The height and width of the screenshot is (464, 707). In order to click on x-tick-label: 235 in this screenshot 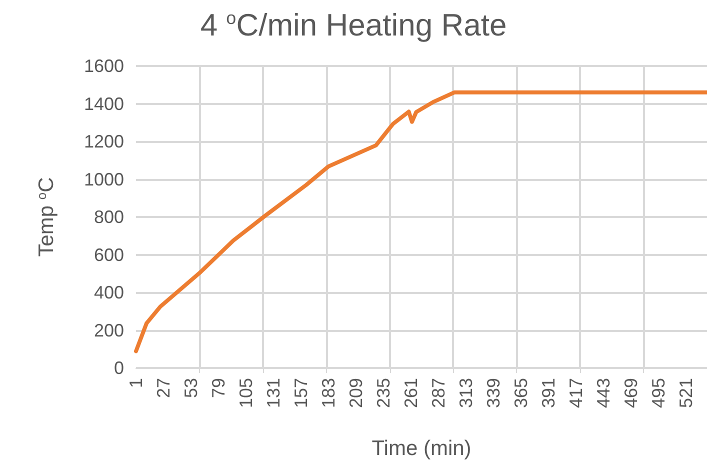, I will do `click(383, 393)`.